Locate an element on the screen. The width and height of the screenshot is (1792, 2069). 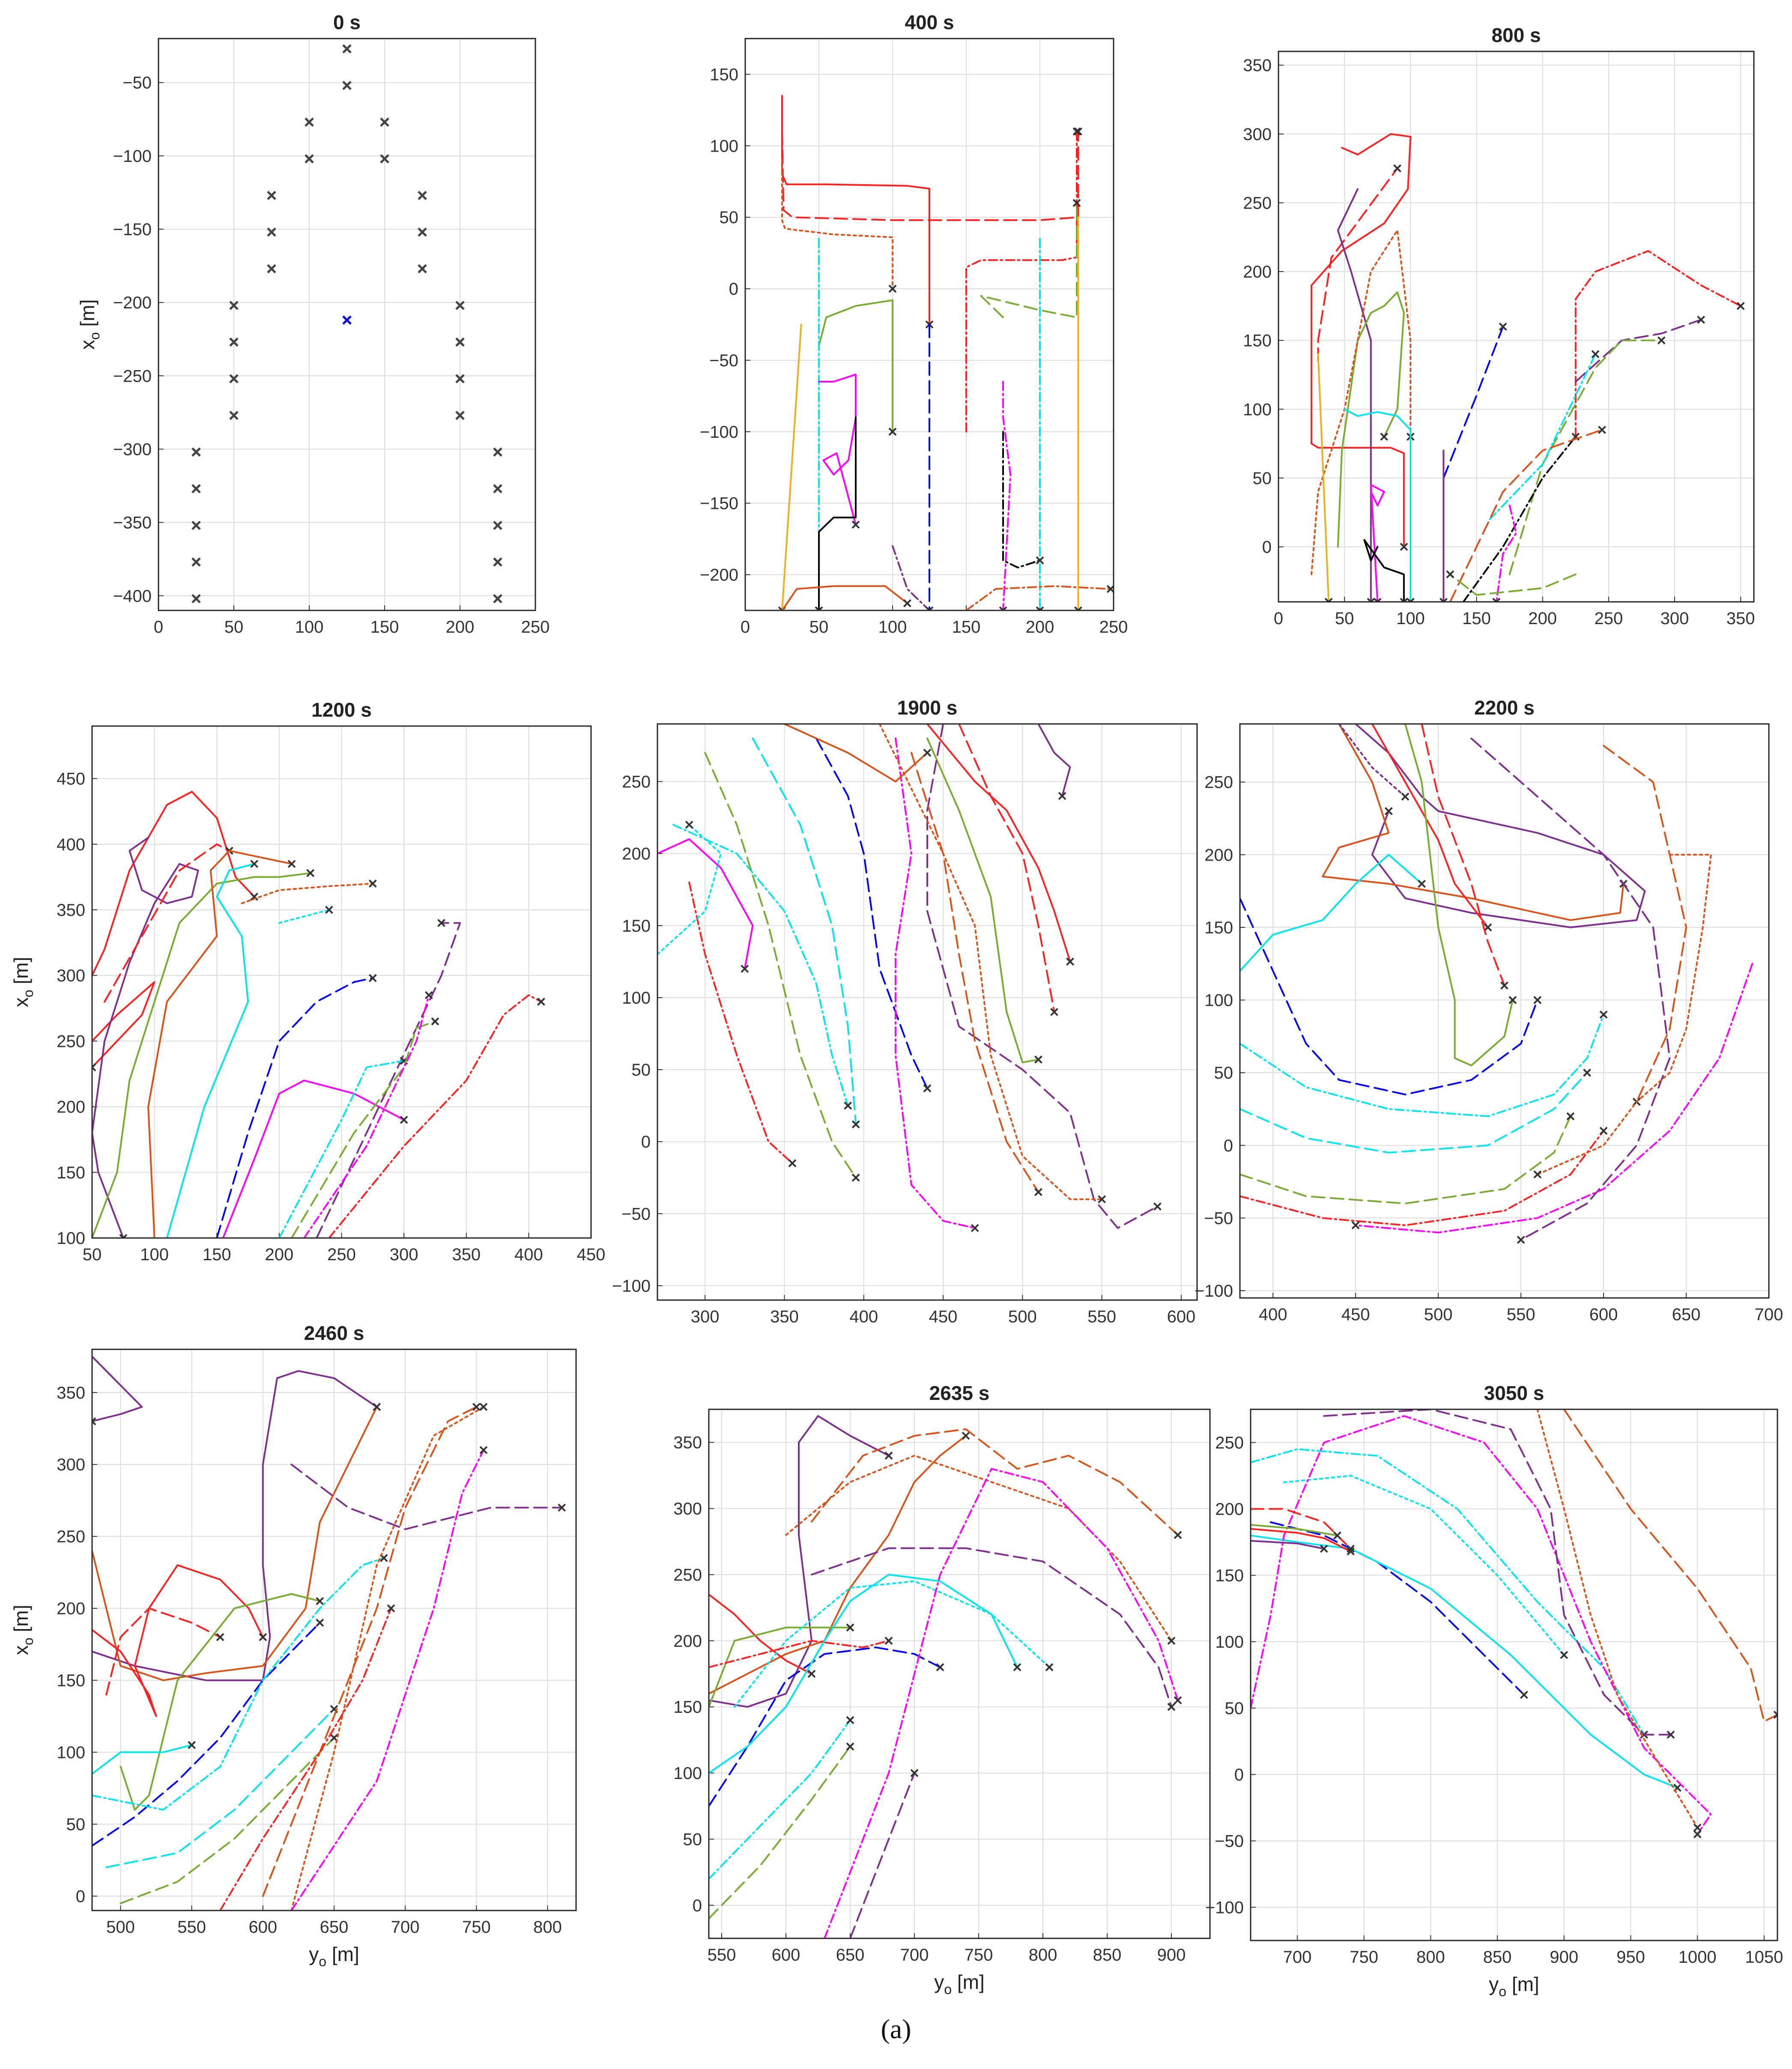
y-tick-label: 0 is located at coordinates (80, 1896).